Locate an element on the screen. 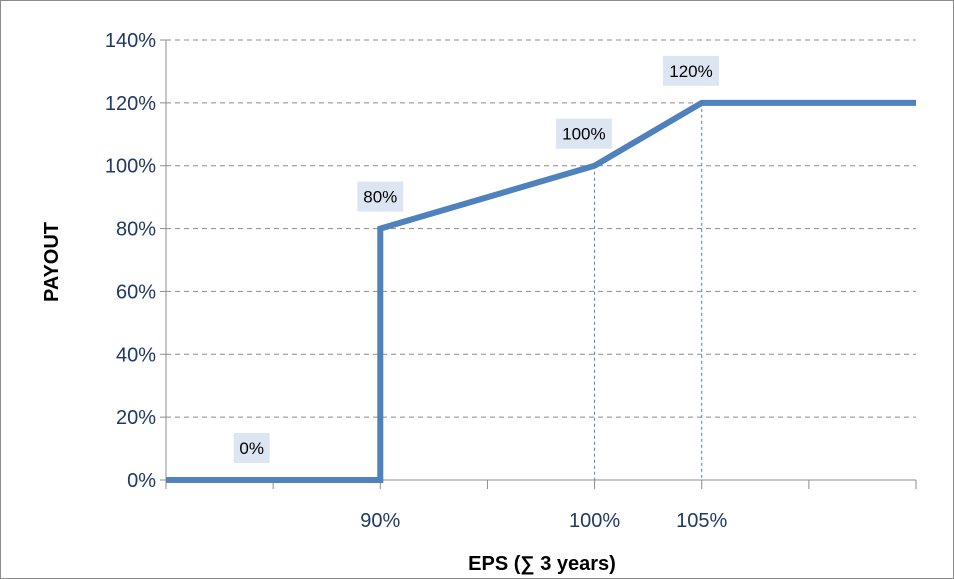  y-tick-label: 100% is located at coordinates (130, 167).